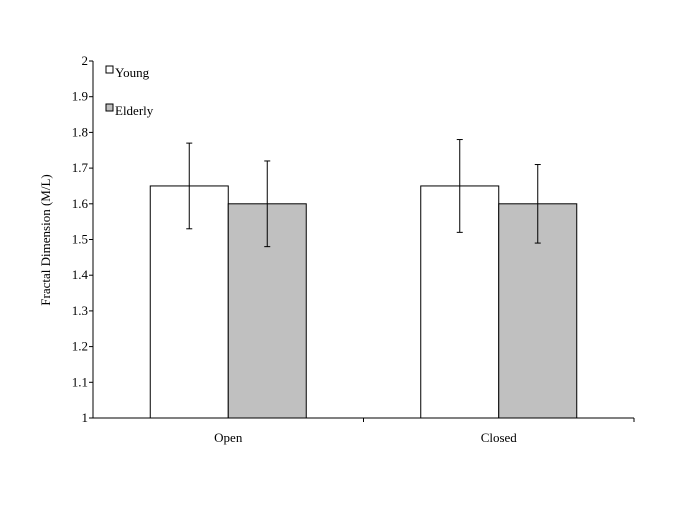  Describe the element at coordinates (85, 60) in the screenshot. I see `y-tick-label: 2` at that location.